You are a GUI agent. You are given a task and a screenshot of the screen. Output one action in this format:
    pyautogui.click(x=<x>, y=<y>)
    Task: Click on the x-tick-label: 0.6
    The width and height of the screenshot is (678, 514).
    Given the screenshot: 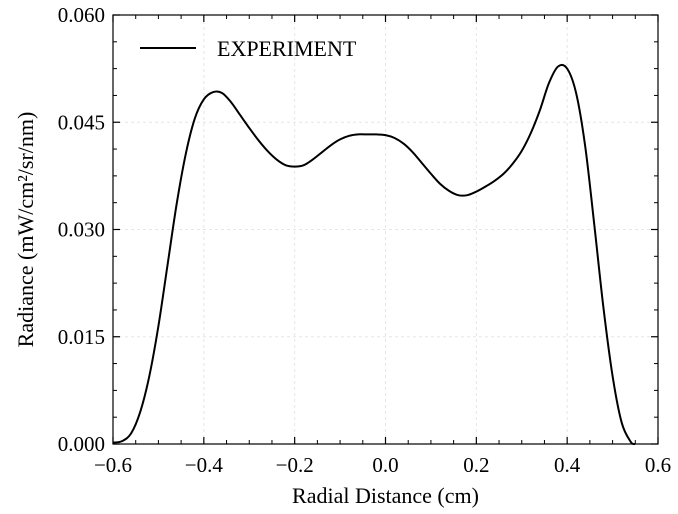 What is the action you would take?
    pyautogui.click(x=658, y=465)
    